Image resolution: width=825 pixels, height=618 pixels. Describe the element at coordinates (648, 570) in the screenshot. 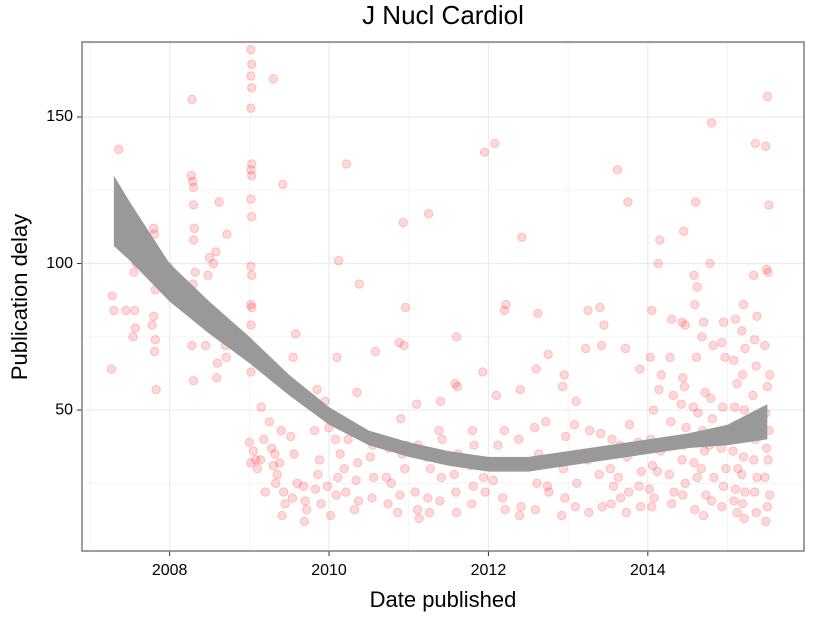

I see `x-tick-label: 2014` at that location.